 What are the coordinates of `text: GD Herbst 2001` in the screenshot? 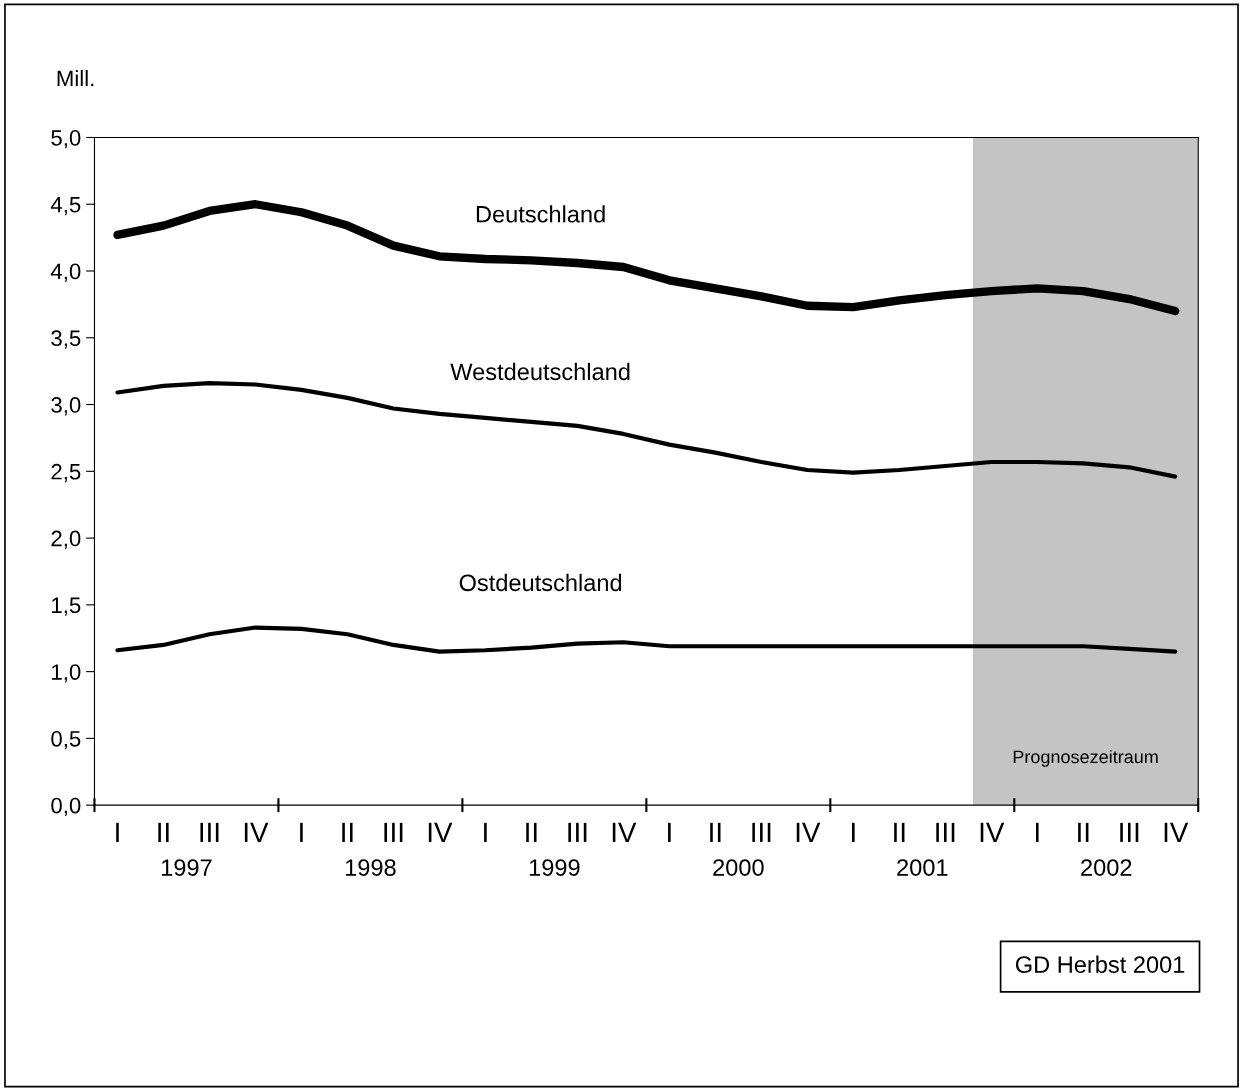 It's located at (1100, 964).